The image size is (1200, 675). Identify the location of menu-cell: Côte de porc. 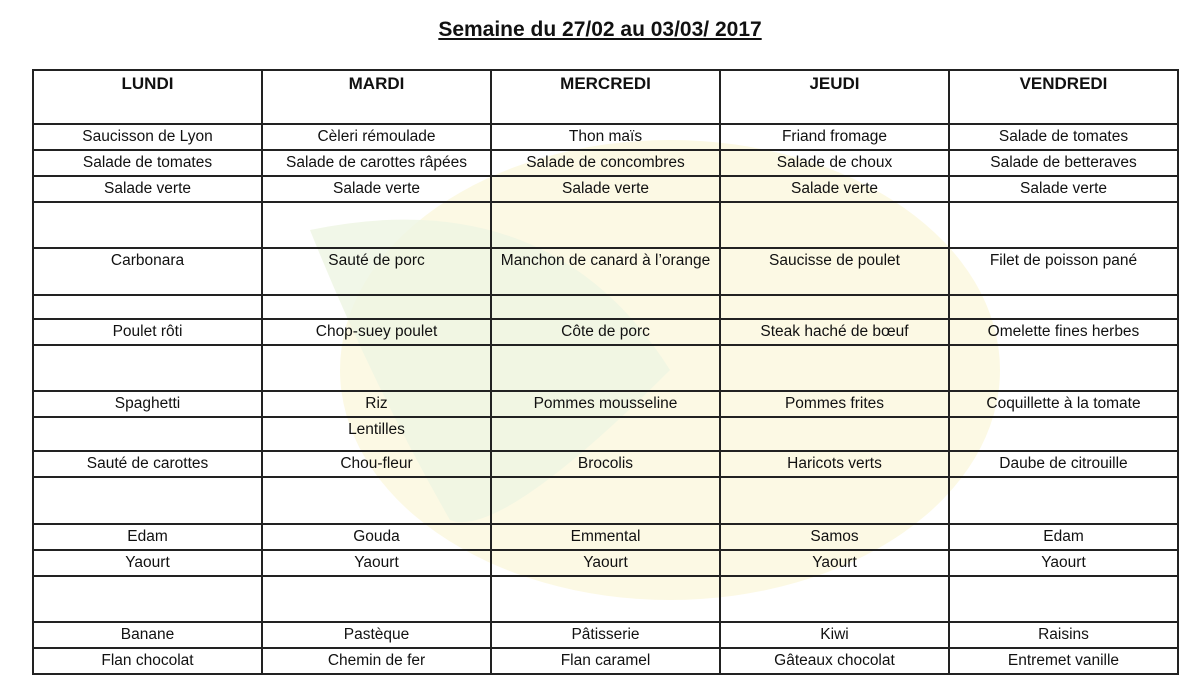
(605, 332).